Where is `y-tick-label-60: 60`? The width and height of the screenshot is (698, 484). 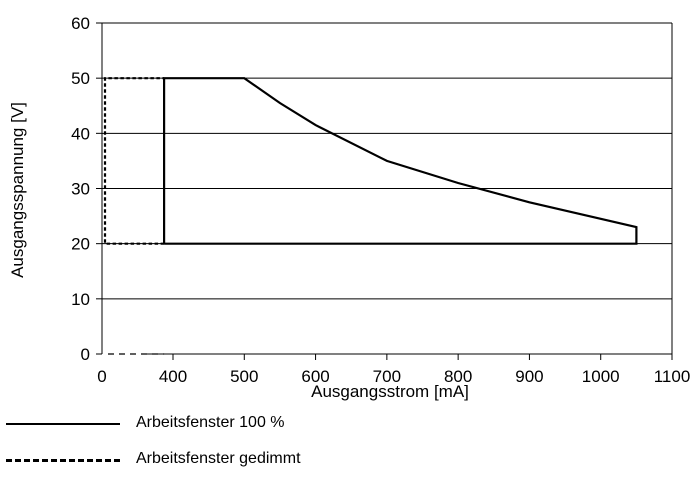 y-tick-label-60: 60 is located at coordinates (80, 23).